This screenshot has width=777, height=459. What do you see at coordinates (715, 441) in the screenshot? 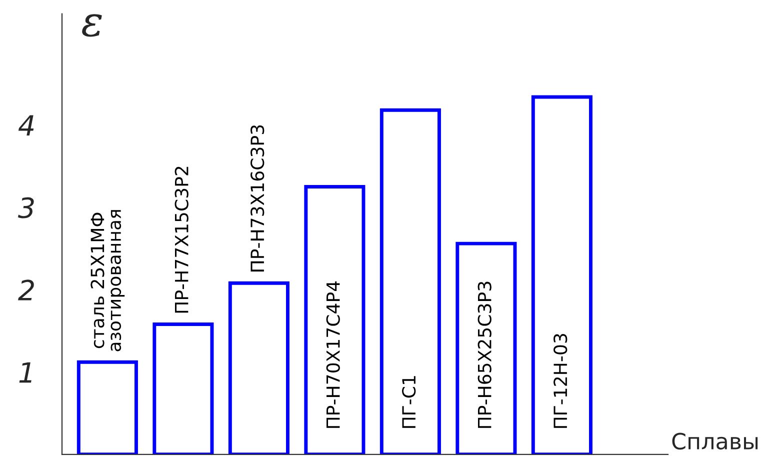
I see `x-axis-title: Сплавы` at bounding box center [715, 441].